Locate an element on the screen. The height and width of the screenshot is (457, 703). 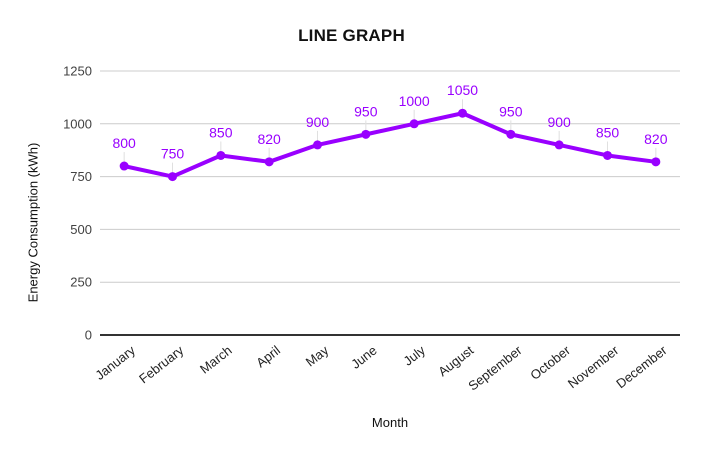
y-tick-label: 250 is located at coordinates (81, 282).